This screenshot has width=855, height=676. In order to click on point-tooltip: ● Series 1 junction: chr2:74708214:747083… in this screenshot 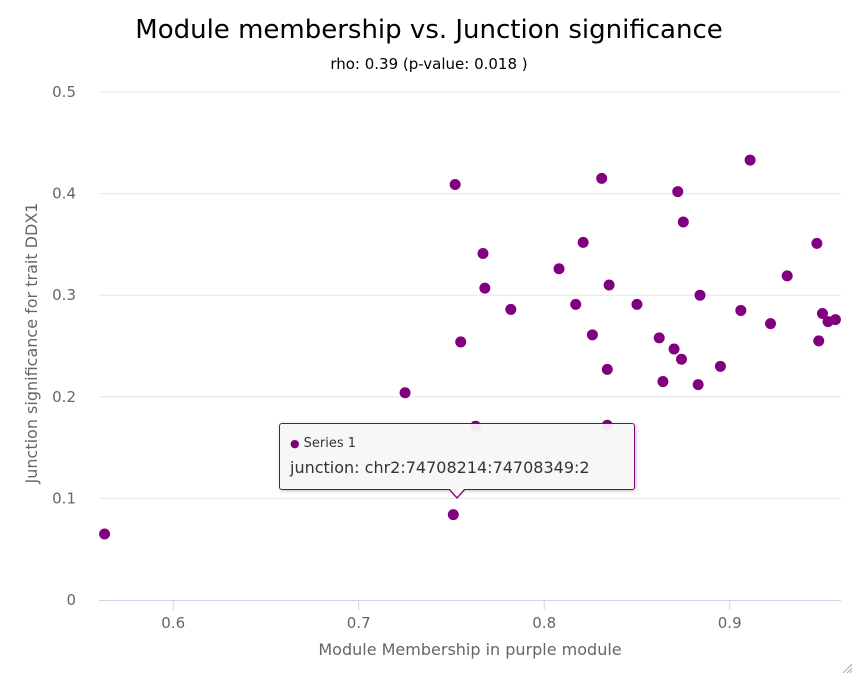, I will do `click(457, 461)`.